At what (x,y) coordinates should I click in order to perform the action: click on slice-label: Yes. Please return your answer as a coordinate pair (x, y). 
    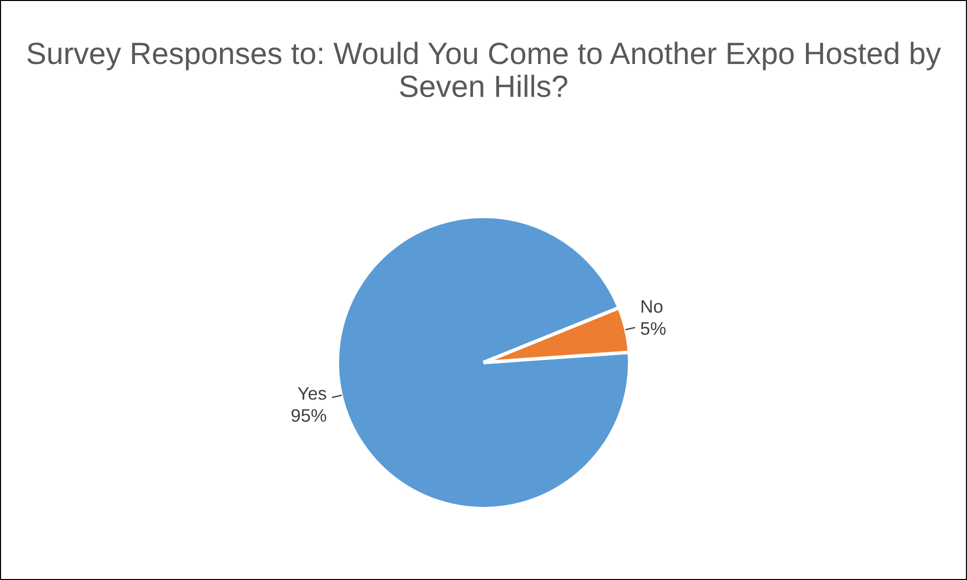
    Looking at the image, I should click on (312, 393).